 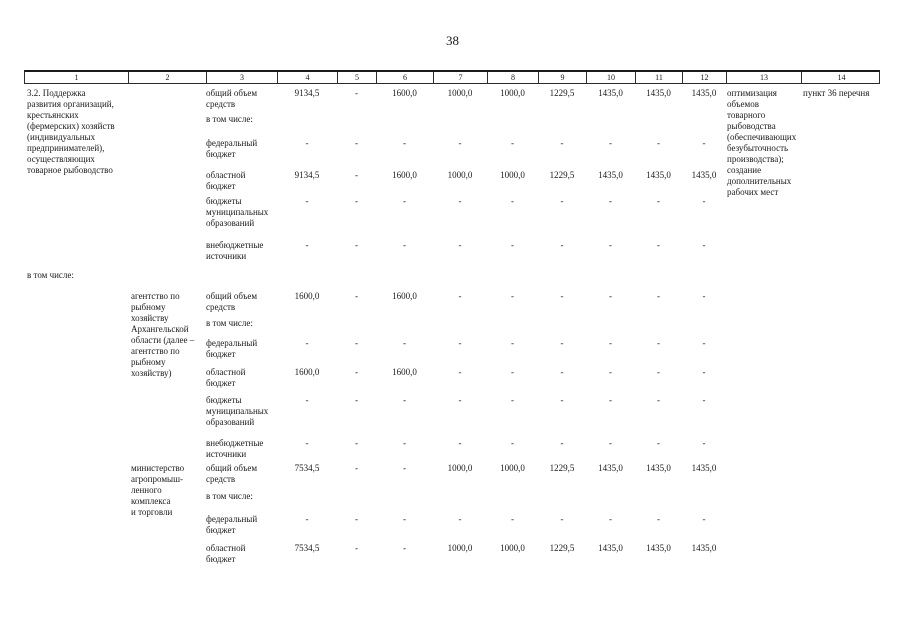 I want to click on column-number-cell: 2, so click(x=168, y=77).